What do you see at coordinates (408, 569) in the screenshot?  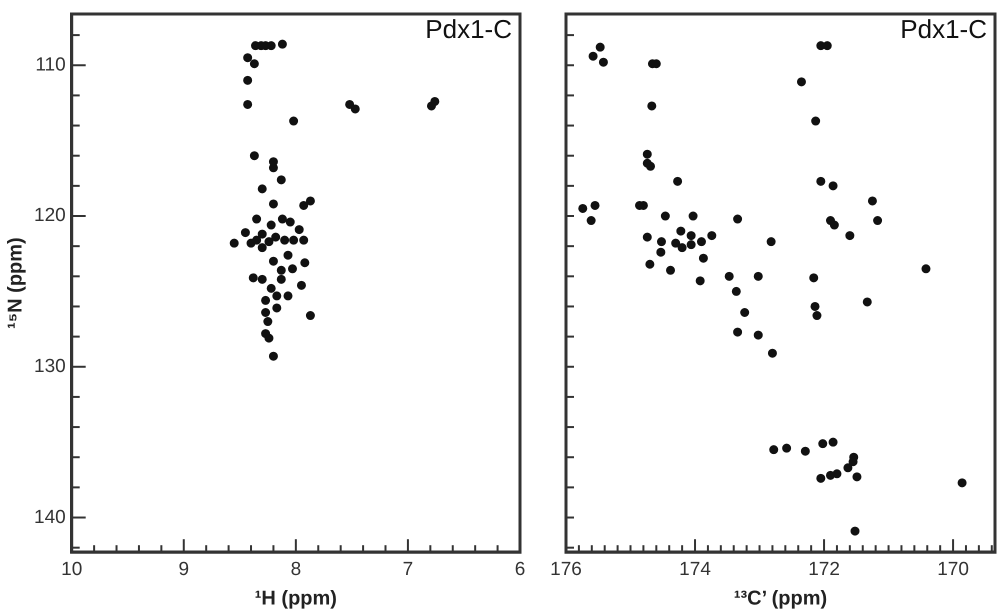 I see `x-tick-label: 7` at bounding box center [408, 569].